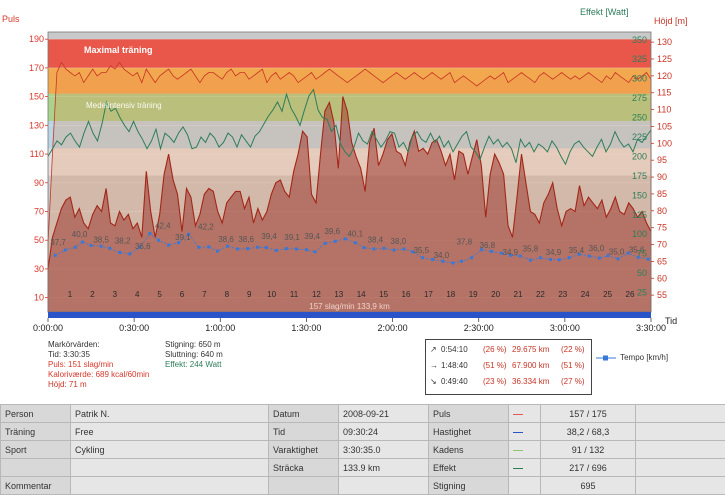  What do you see at coordinates (585, 294) in the screenshot?
I see `lap-number: 24` at bounding box center [585, 294].